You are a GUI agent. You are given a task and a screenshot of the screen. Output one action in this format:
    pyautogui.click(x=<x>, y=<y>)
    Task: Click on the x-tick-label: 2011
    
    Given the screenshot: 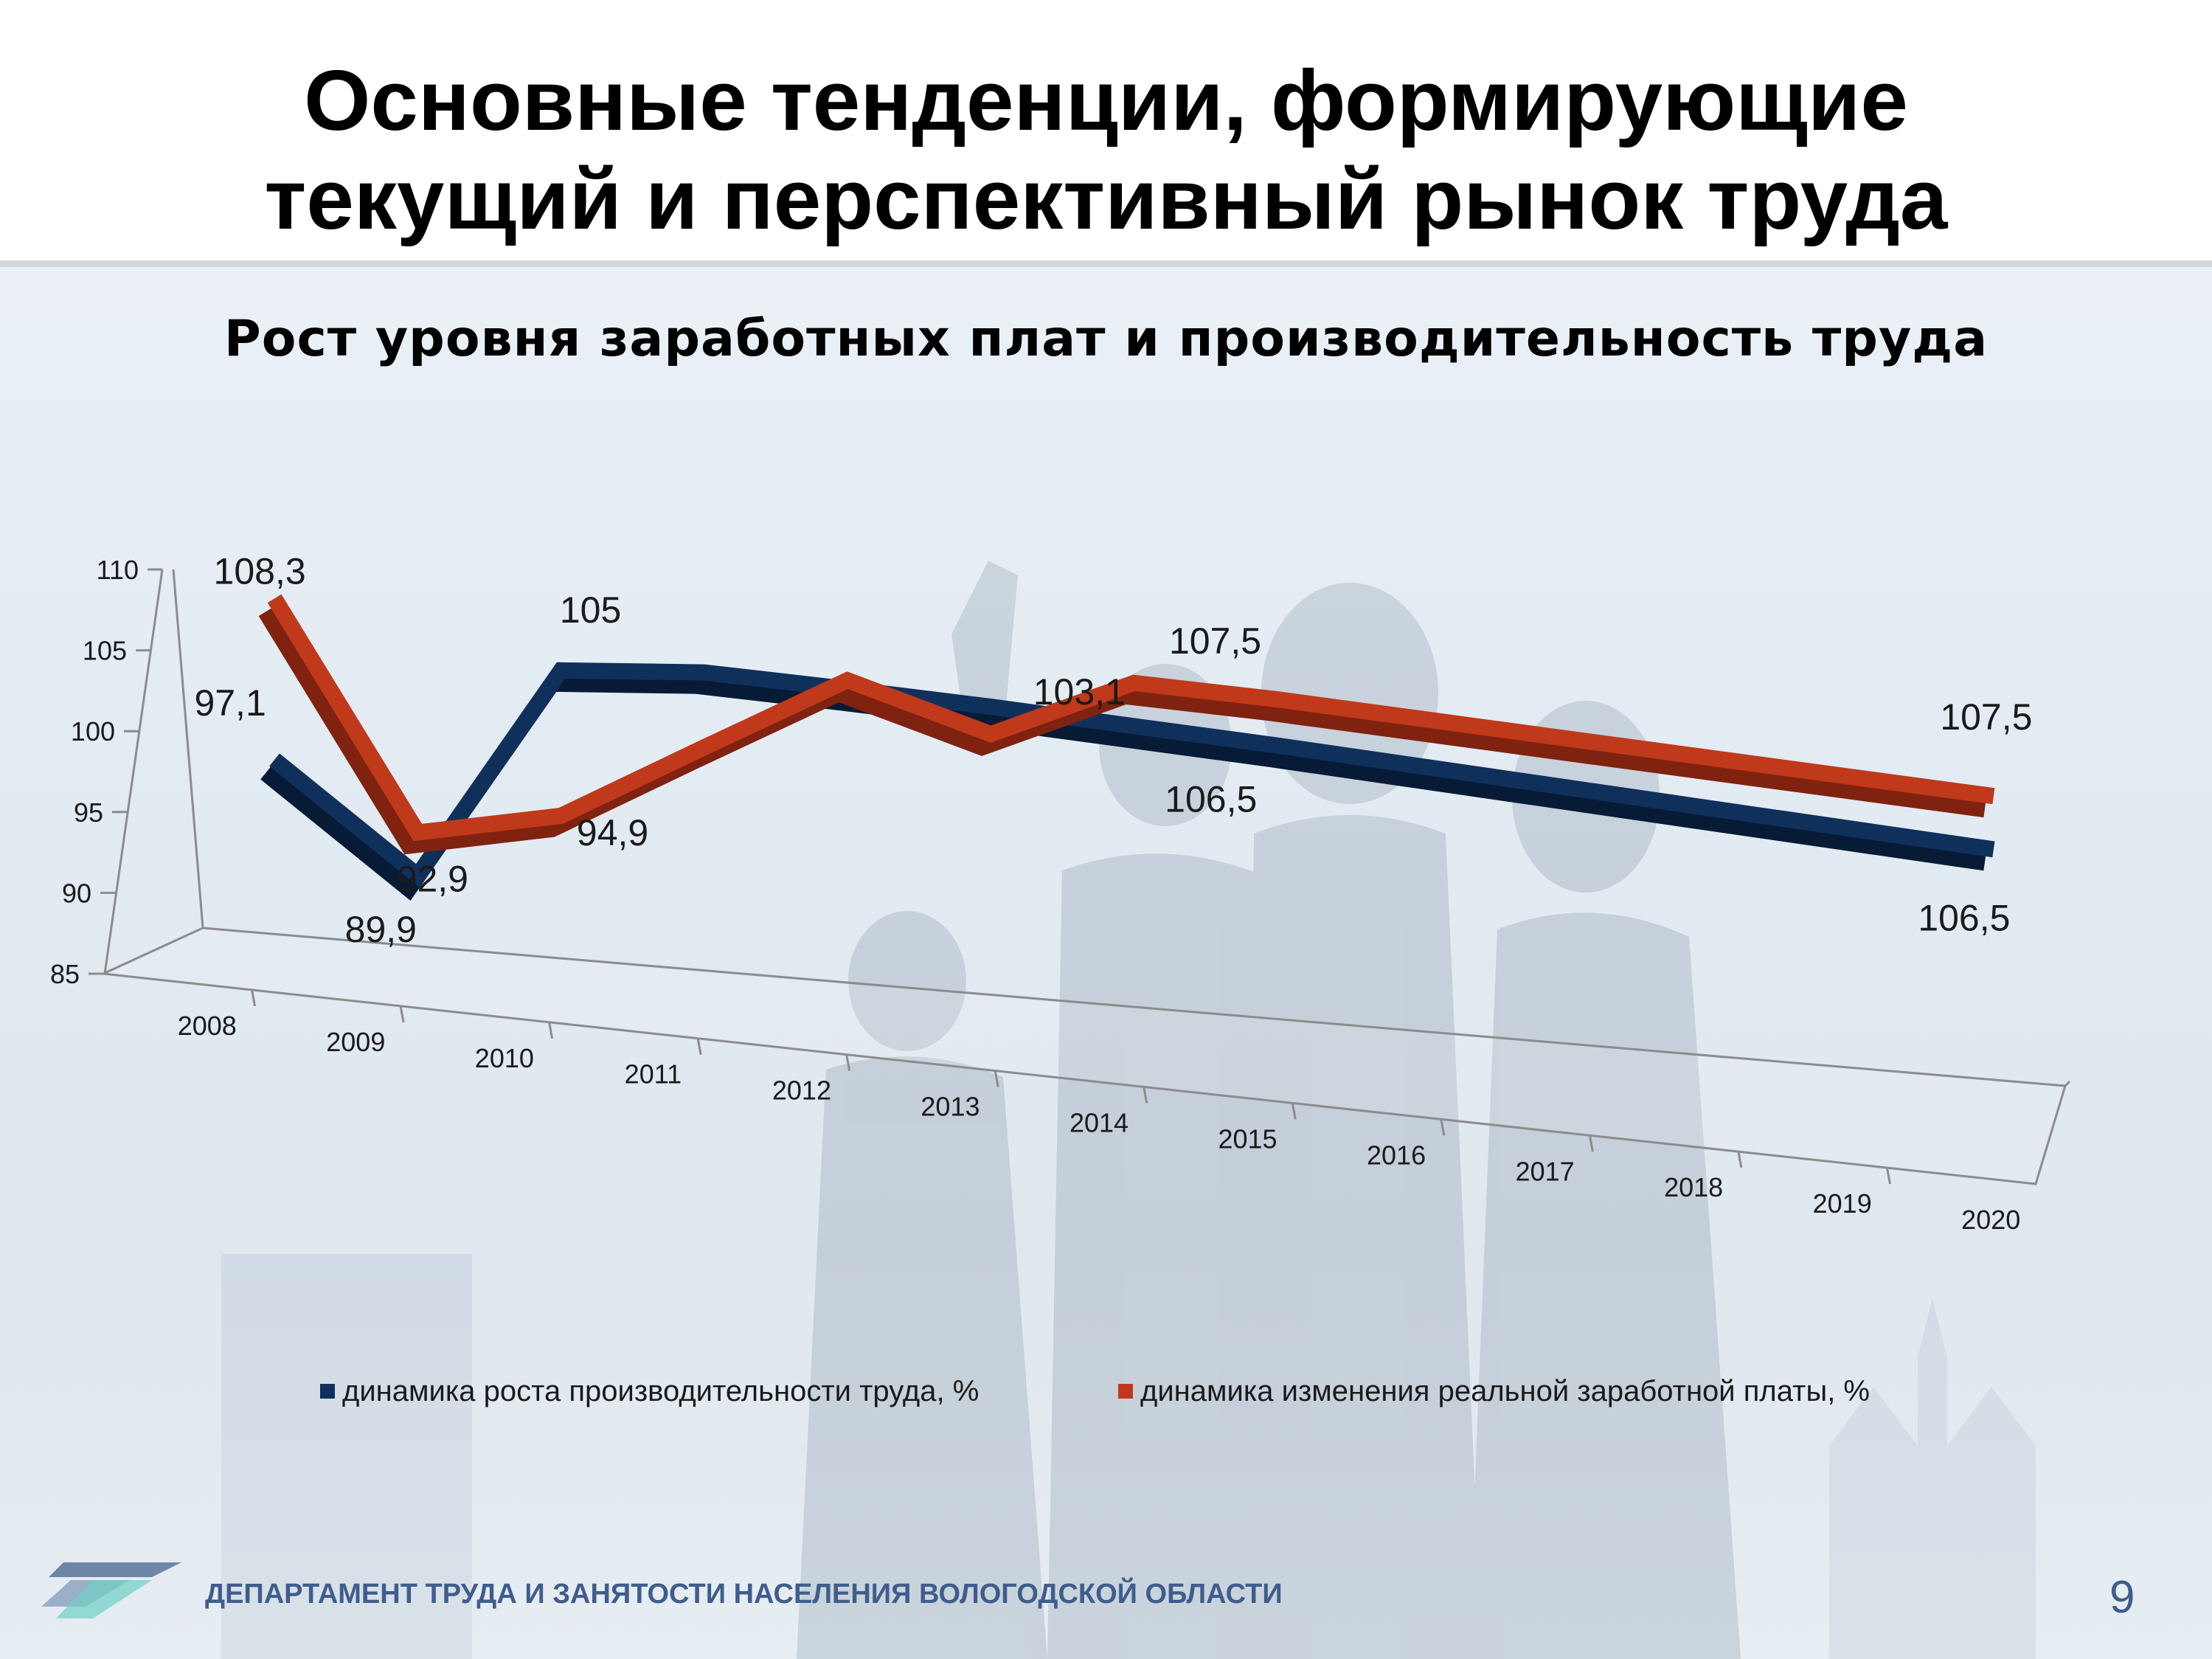 What is the action you would take?
    pyautogui.click(x=654, y=1074)
    